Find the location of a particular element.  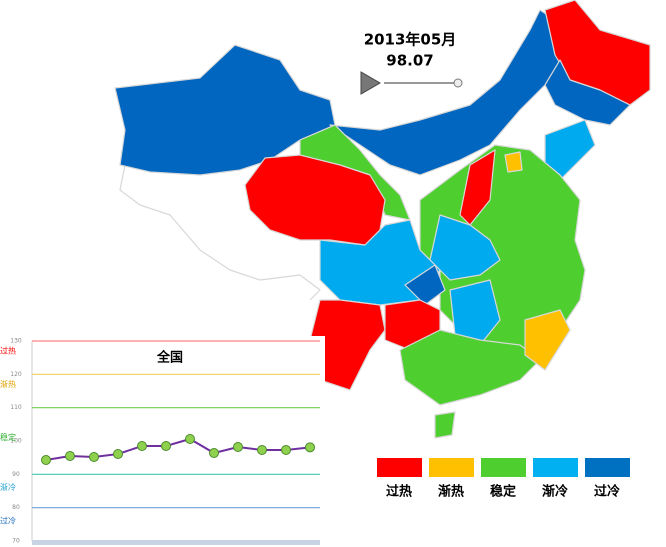

band-label: 稳定 is located at coordinates (8, 437).